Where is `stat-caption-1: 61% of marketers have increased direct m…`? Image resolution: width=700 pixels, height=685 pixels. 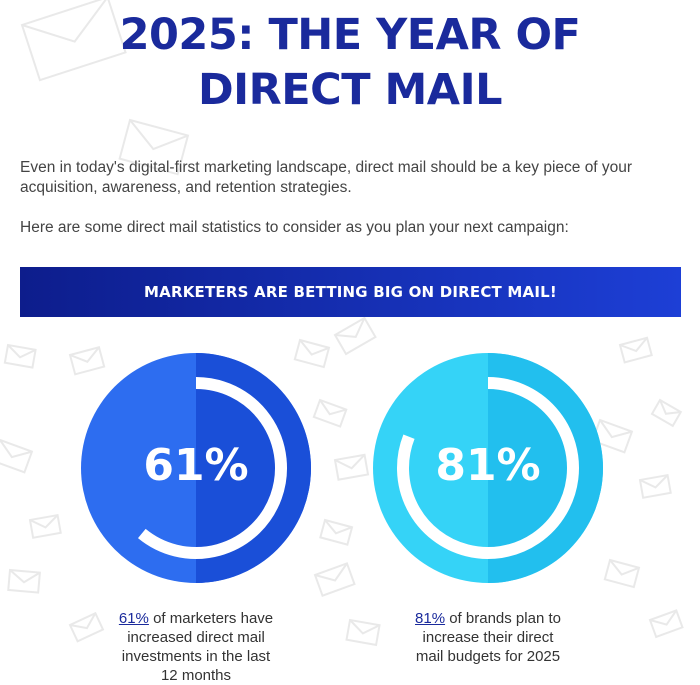
stat-caption-1: 61% of marketers have increased direct m… is located at coordinates (196, 647).